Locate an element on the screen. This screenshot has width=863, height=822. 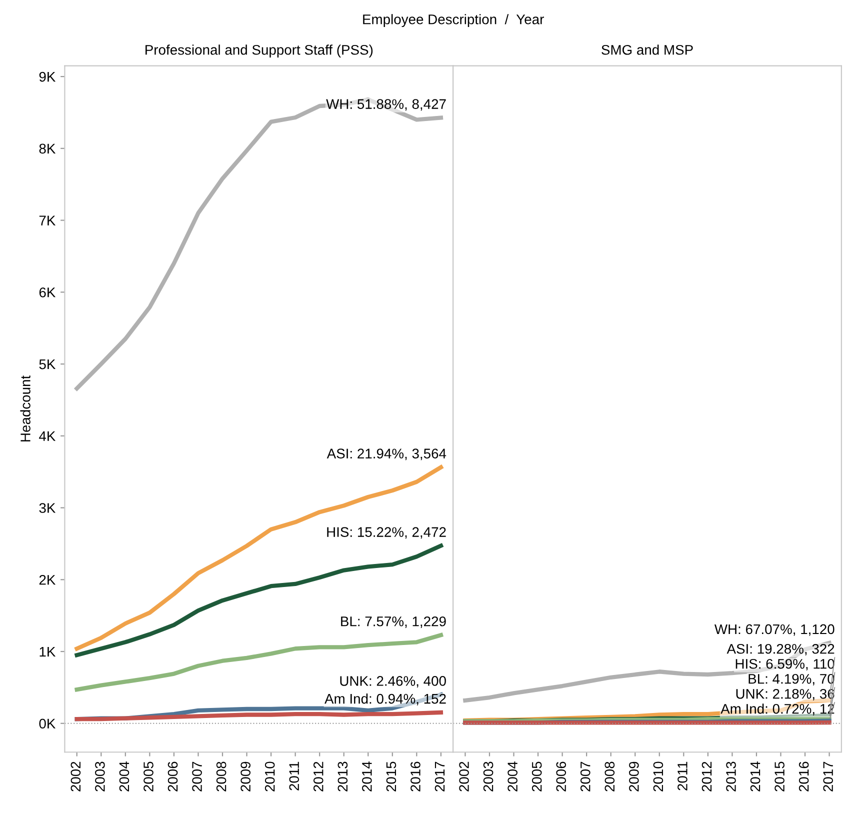
y-tick-label: 8K is located at coordinates (47, 149).